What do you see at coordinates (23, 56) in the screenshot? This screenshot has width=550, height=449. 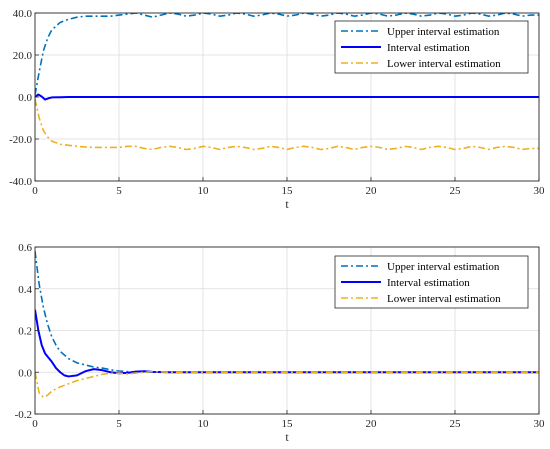 I see `y-tick-label: 20.0` at bounding box center [23, 56].